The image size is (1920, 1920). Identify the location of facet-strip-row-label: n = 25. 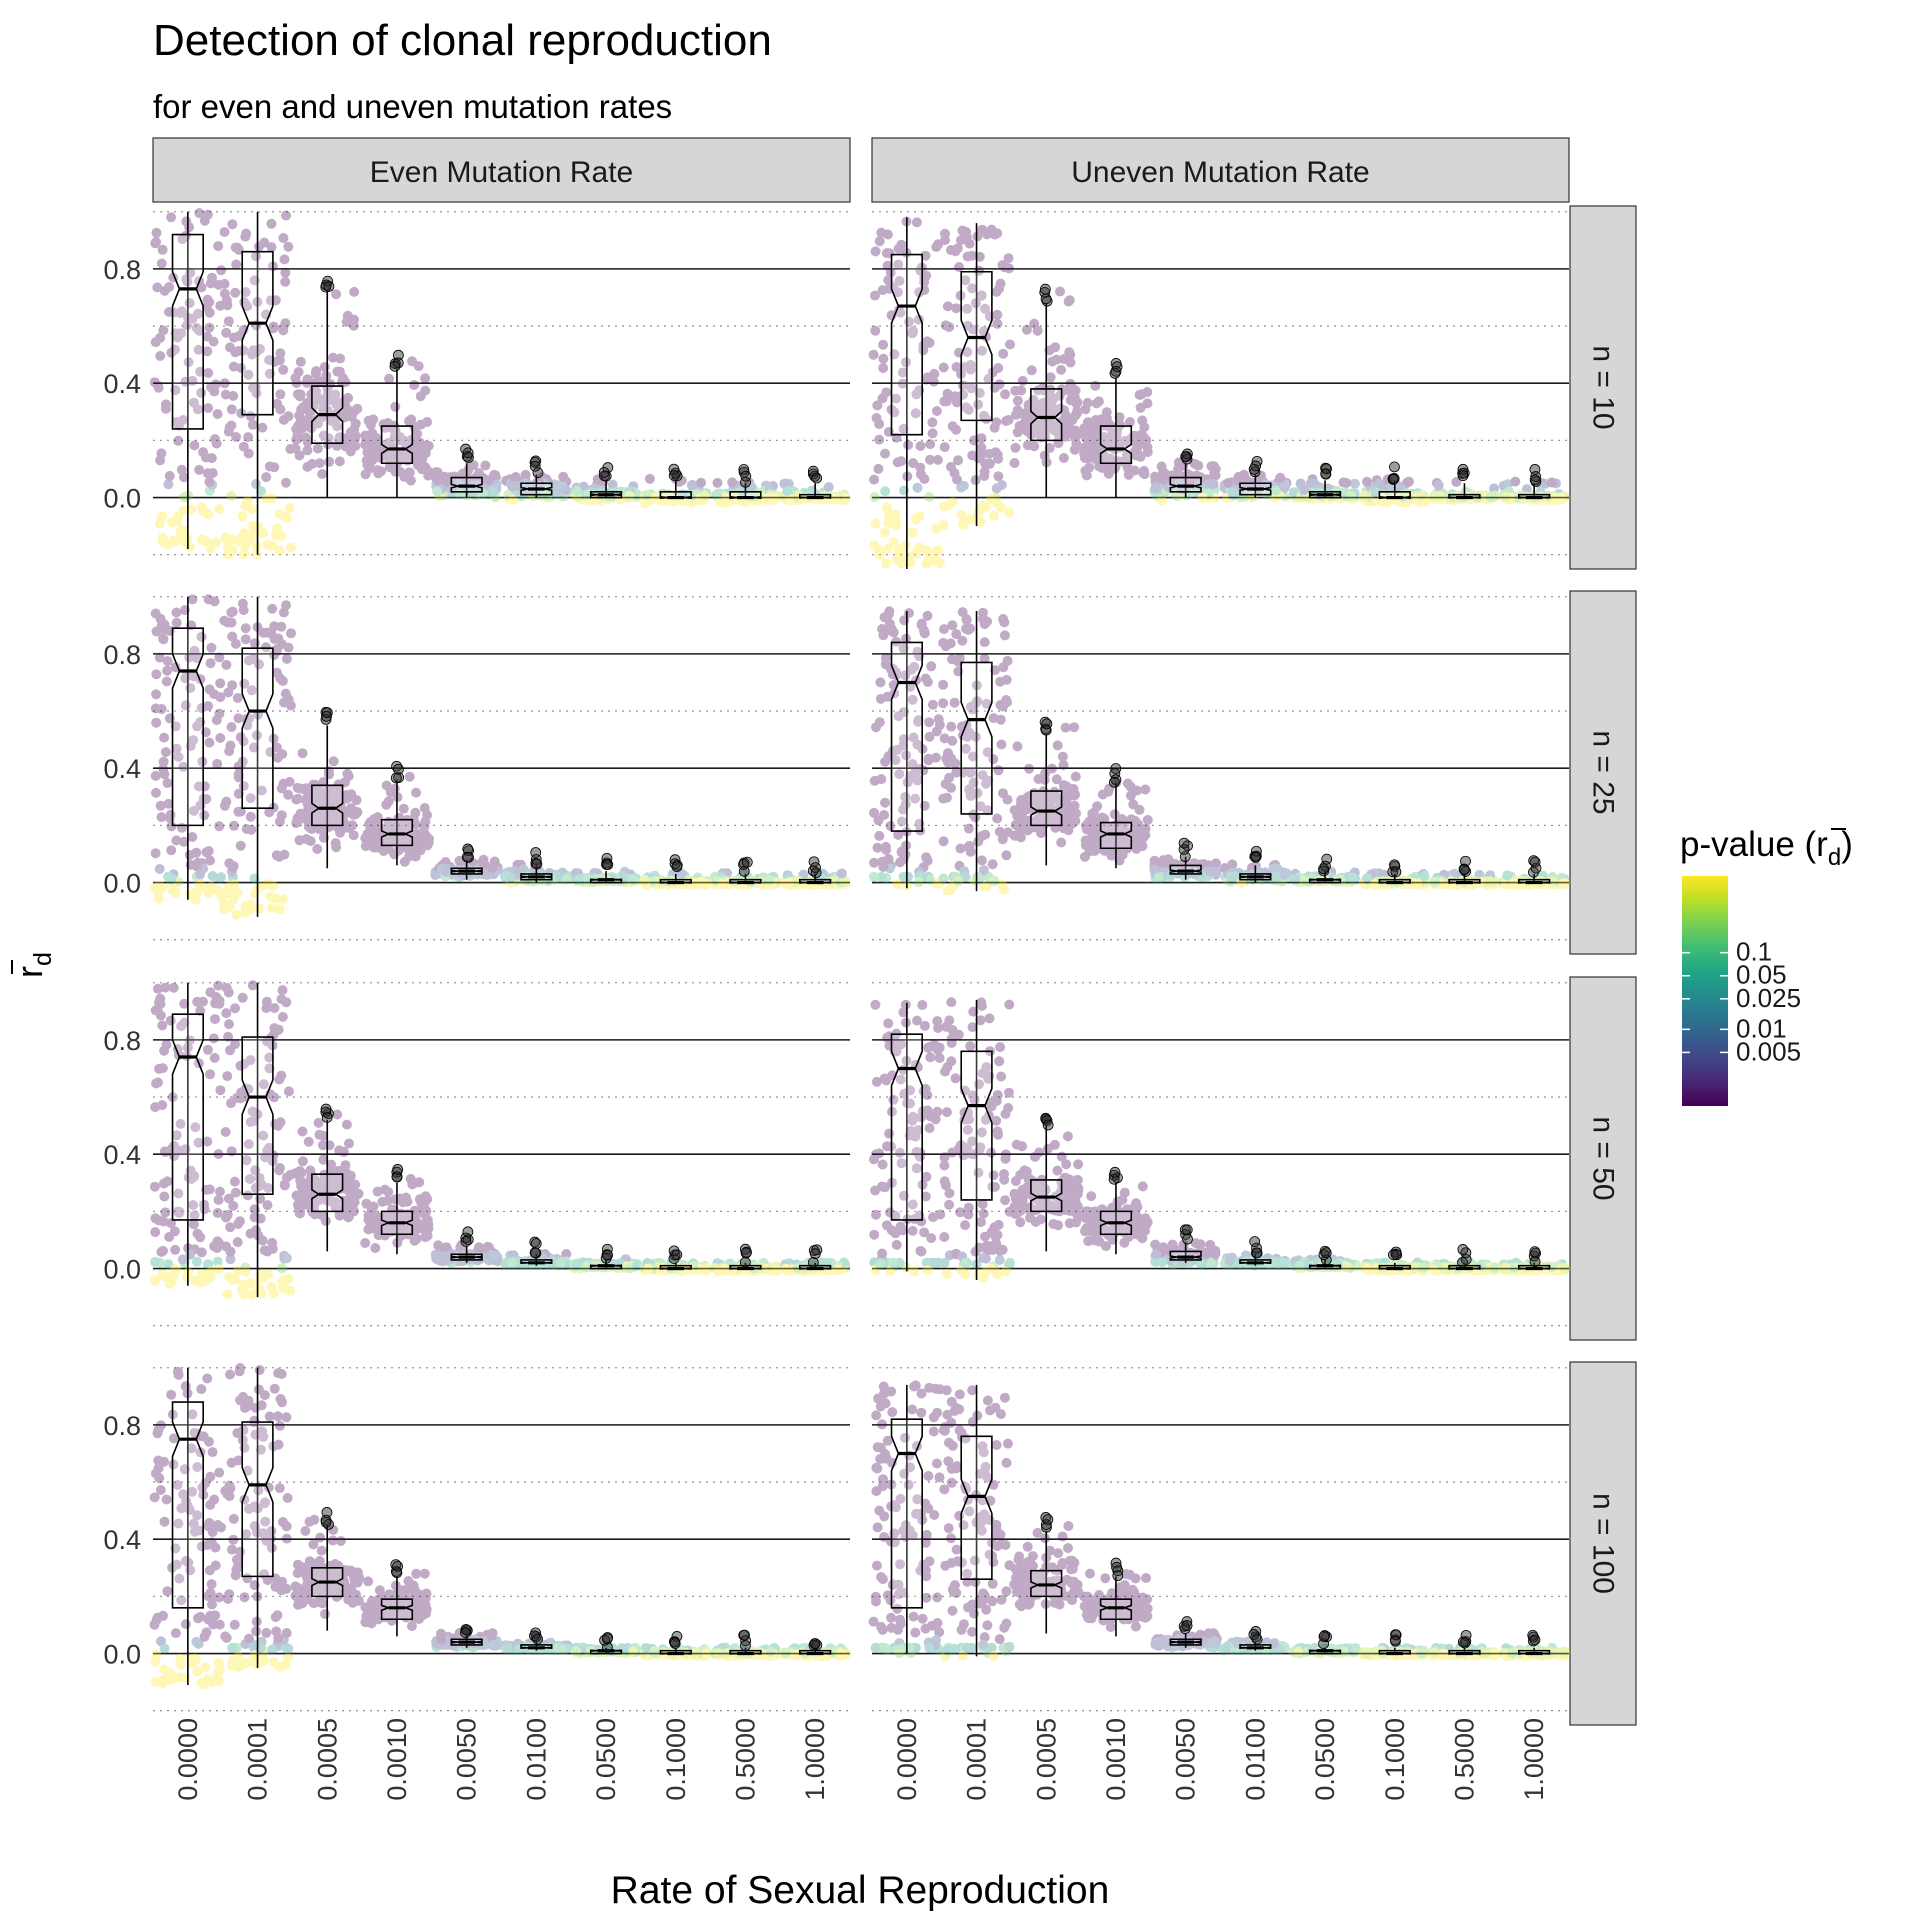
(1603, 772).